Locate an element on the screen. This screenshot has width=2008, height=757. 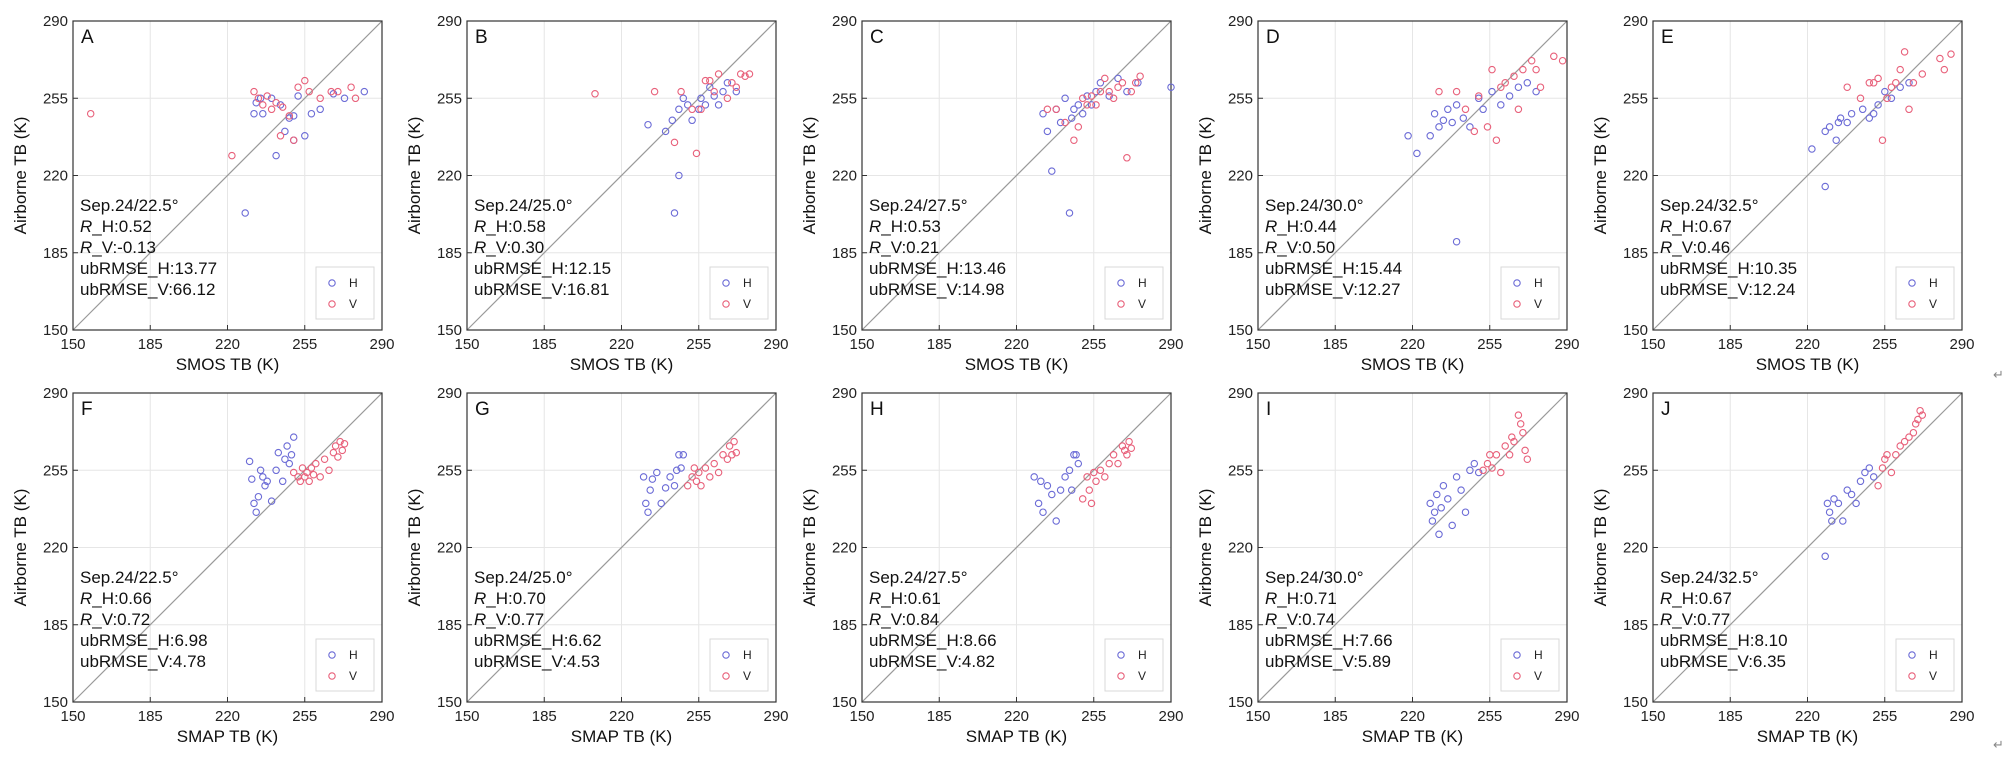
panel-label: E is located at coordinates (1667, 37).